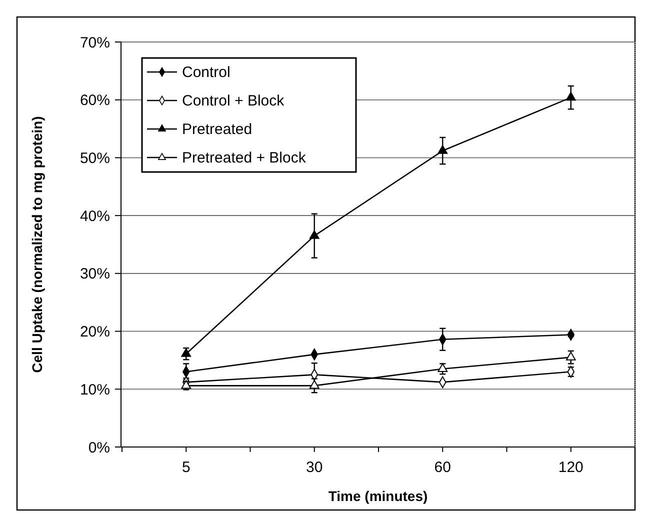 Image resolution: width=646 pixels, height=523 pixels. I want to click on y-tick-label: 0%, so click(99, 447).